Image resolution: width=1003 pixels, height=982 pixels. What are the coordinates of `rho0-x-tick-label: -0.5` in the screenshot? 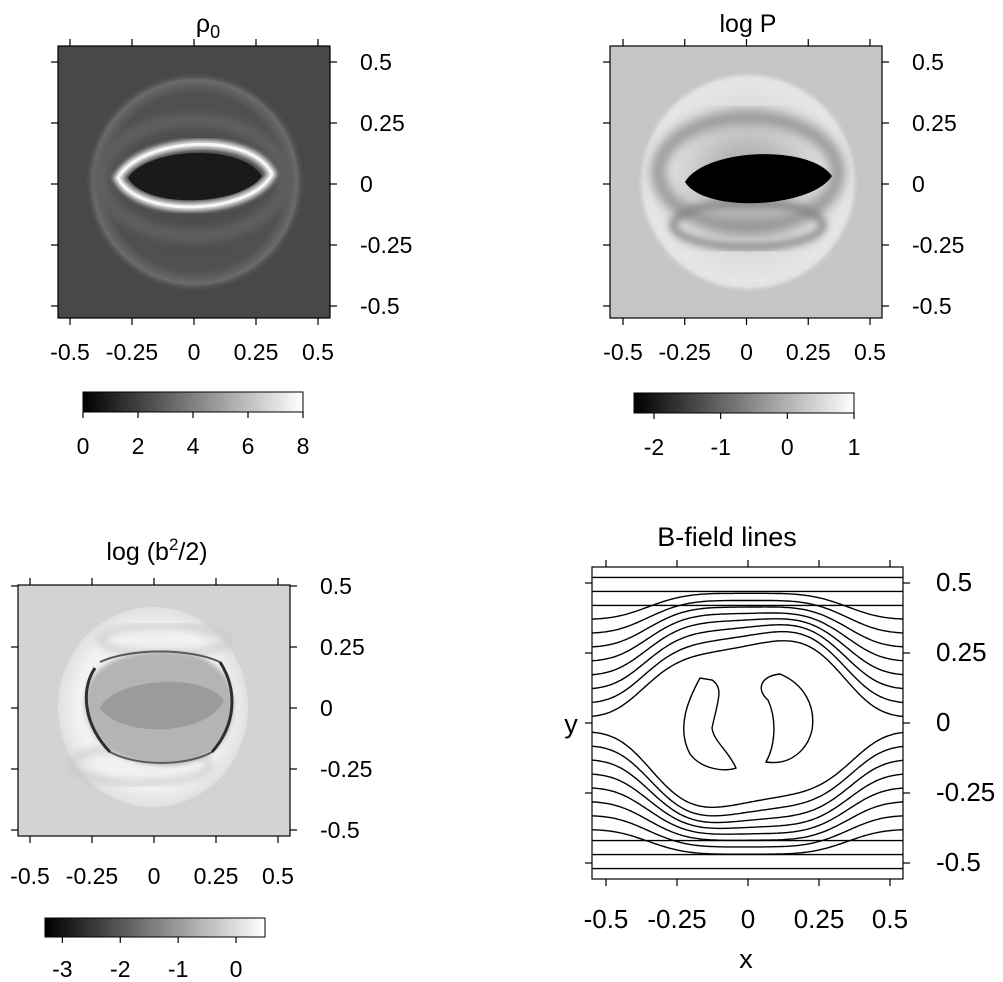 It's located at (70, 352).